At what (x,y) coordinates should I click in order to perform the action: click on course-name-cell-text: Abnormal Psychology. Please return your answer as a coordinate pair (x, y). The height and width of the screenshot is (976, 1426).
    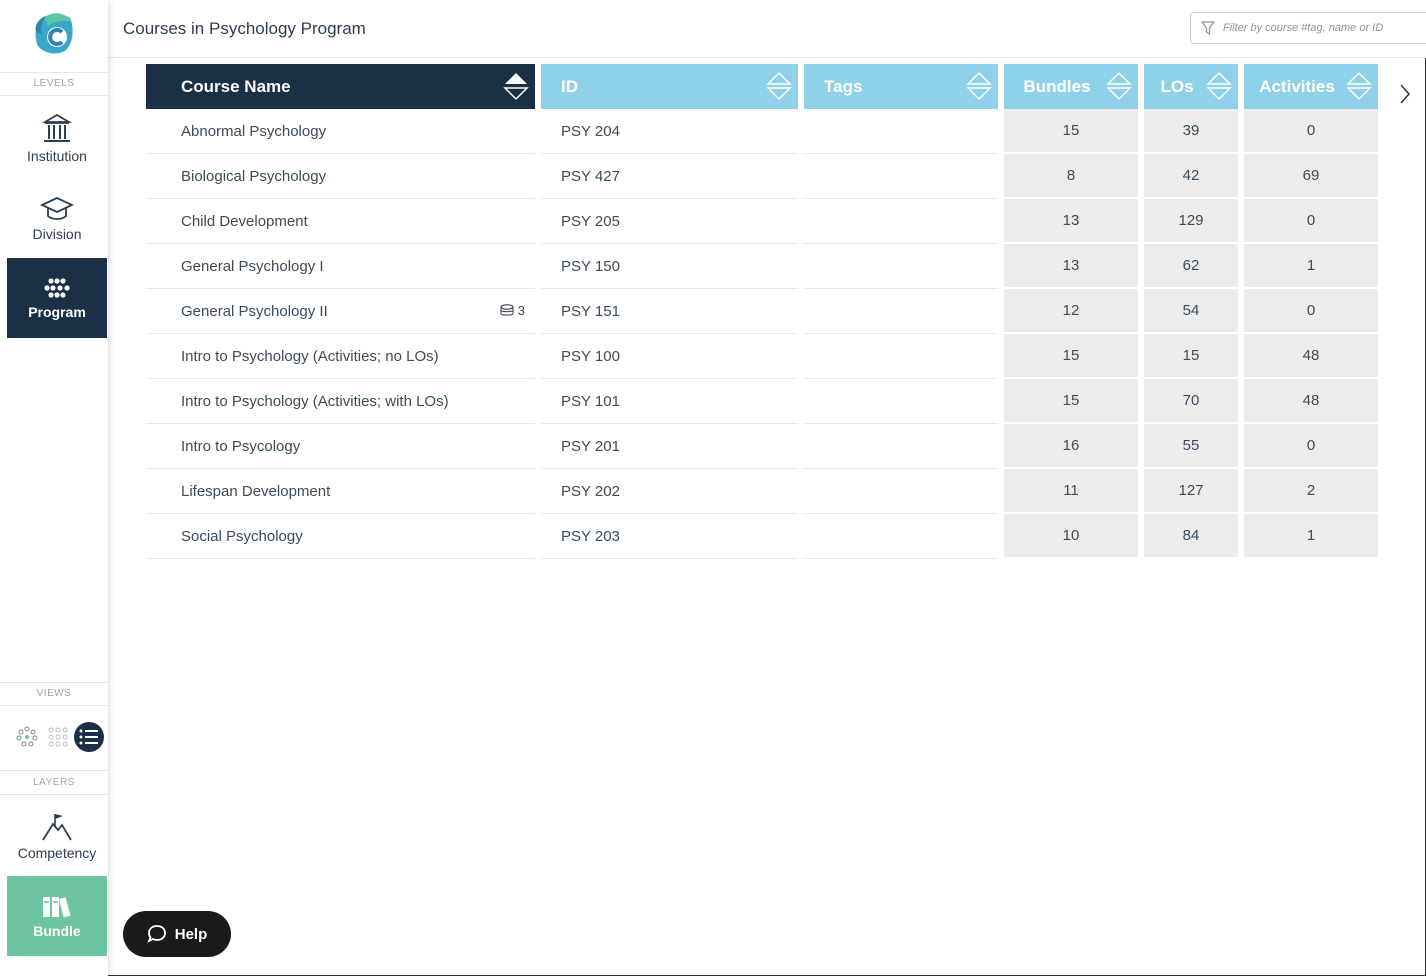
    Looking at the image, I should click on (254, 131).